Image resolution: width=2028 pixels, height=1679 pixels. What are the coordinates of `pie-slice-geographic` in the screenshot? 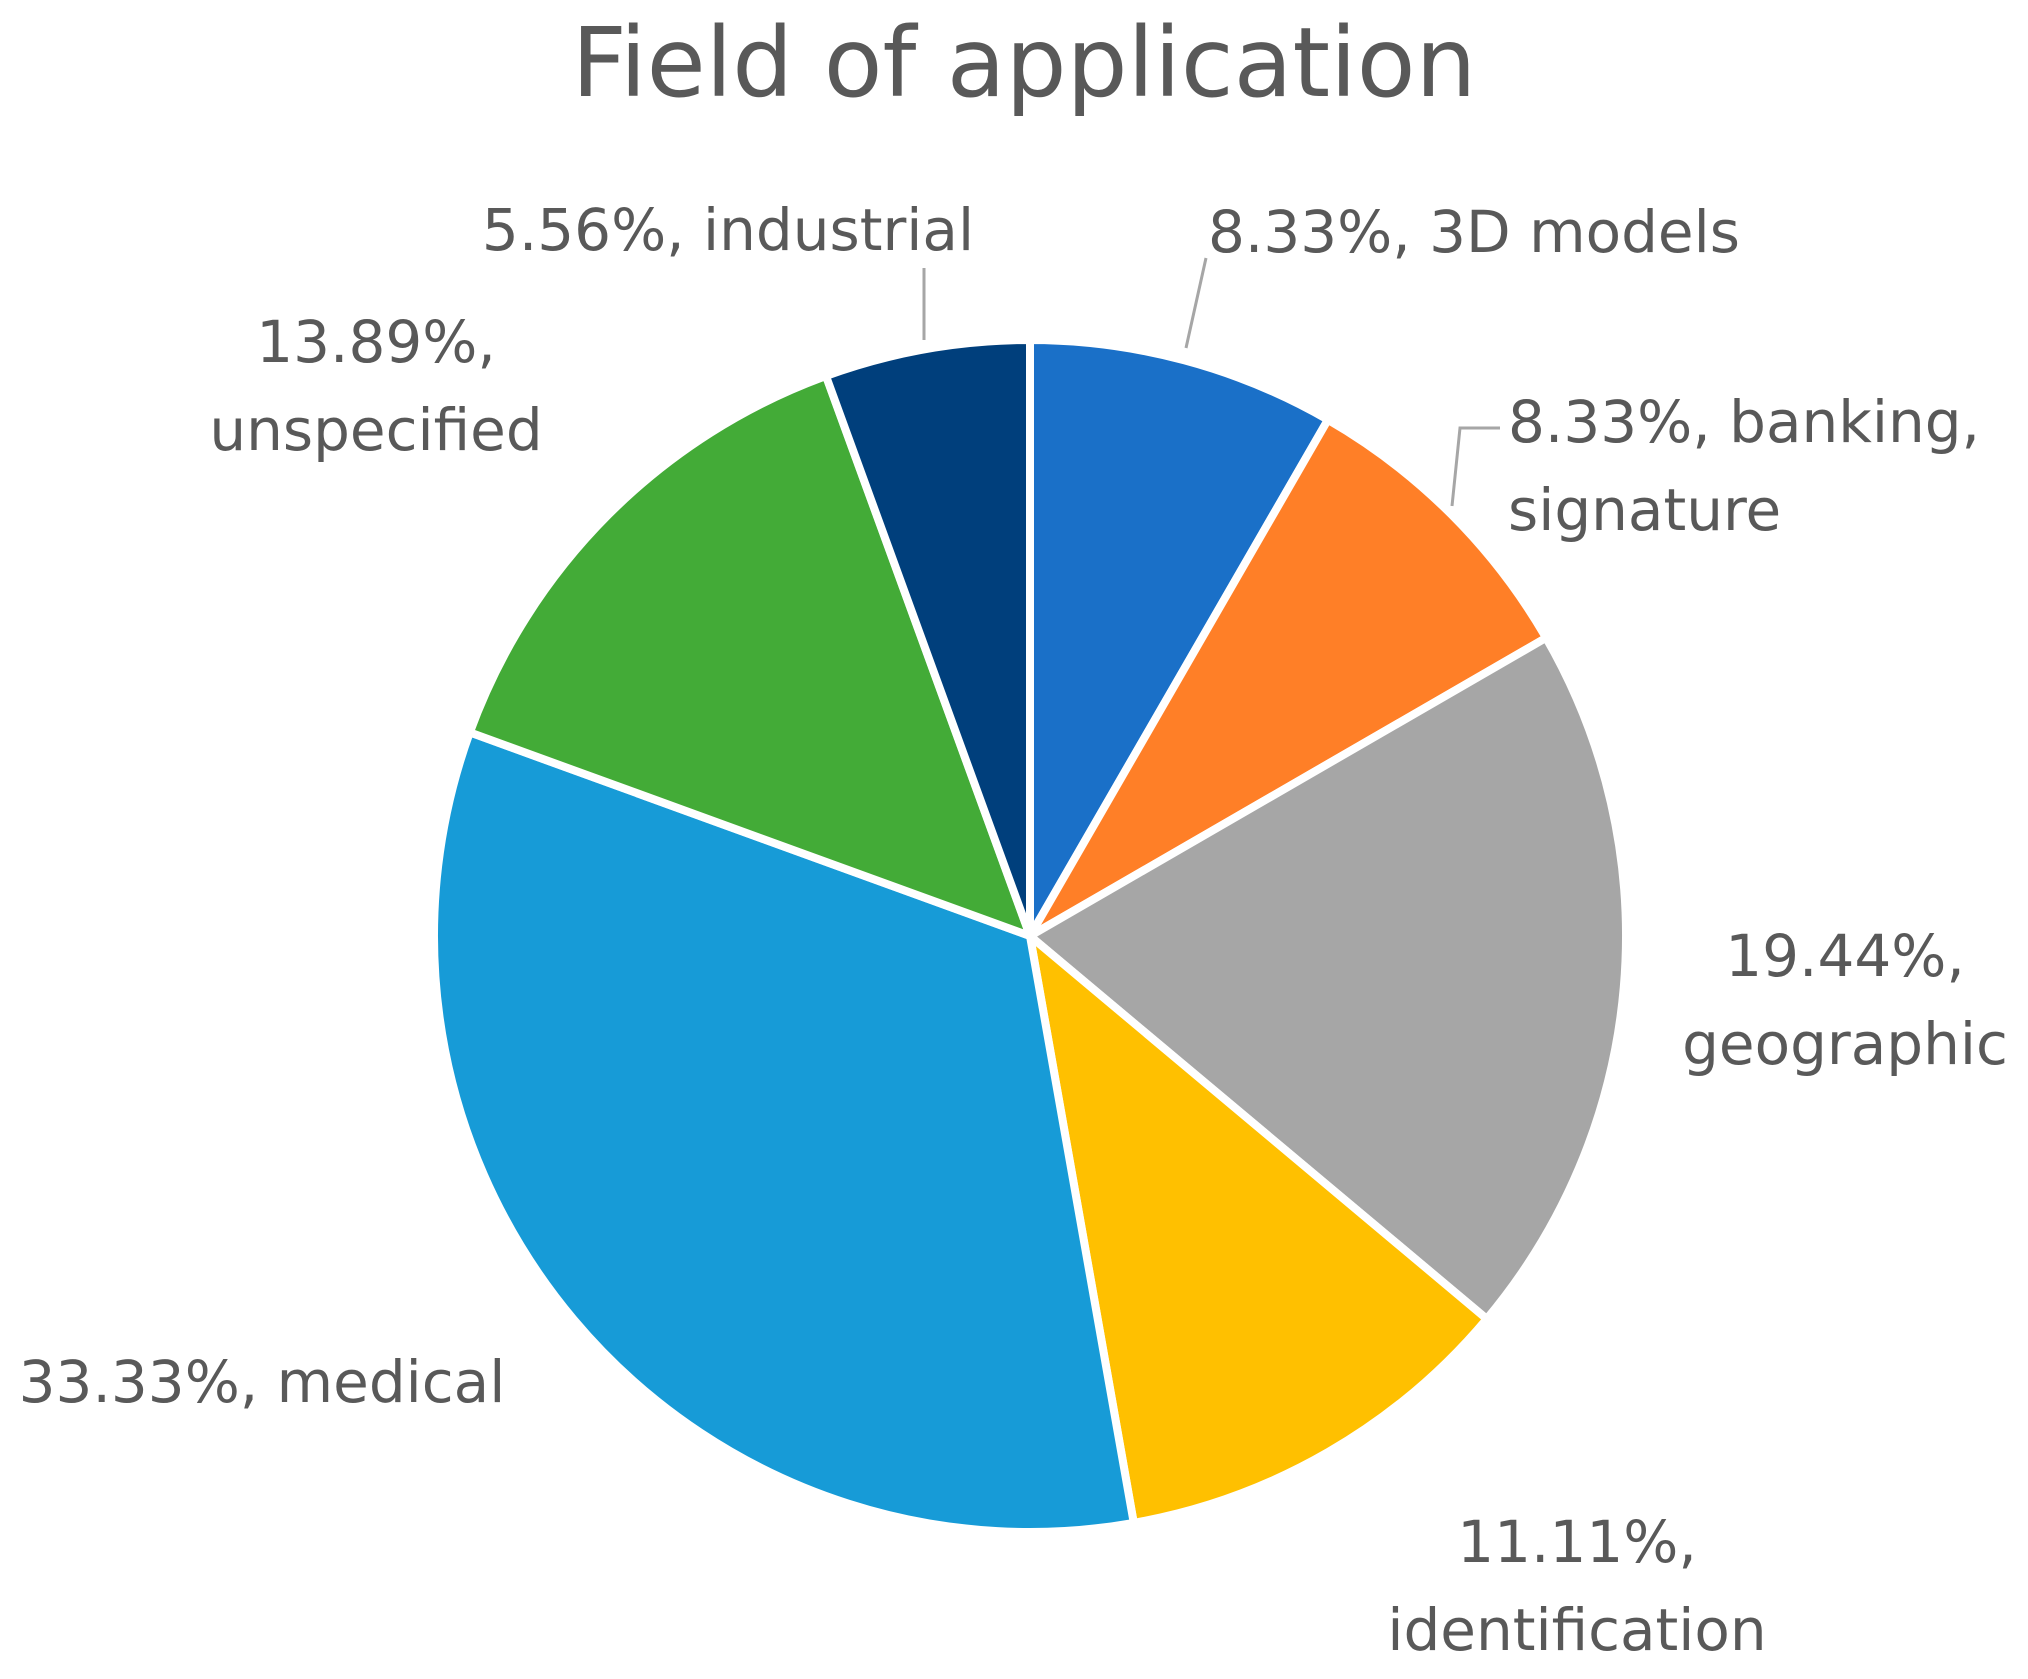 It's located at (1328, 978).